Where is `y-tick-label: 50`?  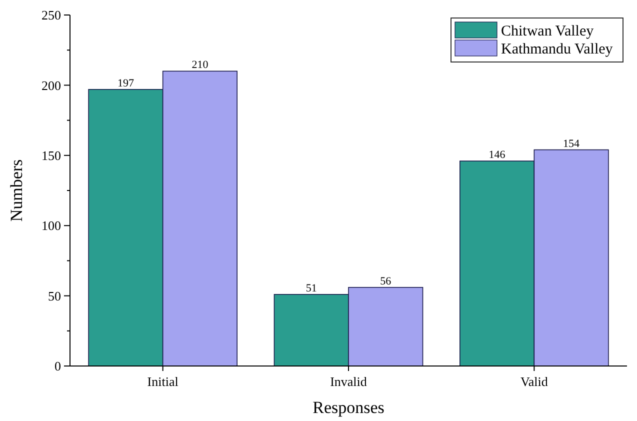 y-tick-label: 50 is located at coordinates (54, 296).